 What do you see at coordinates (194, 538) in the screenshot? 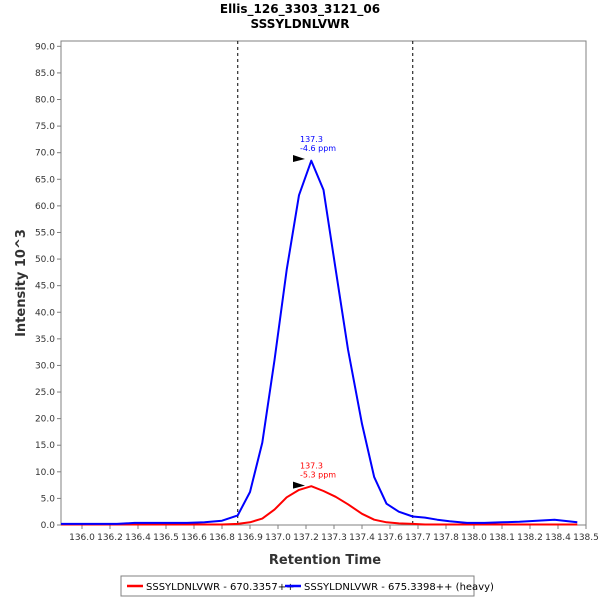
I see `x-tick-label: 136.6` at bounding box center [194, 538].